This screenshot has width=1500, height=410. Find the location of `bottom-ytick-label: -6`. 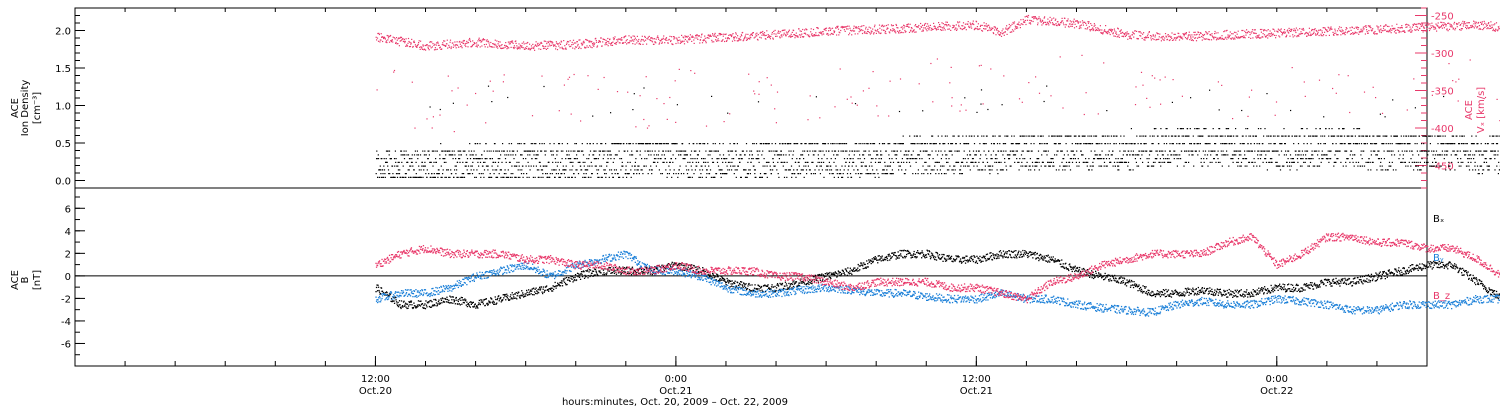

bottom-ytick-label: -6 is located at coordinates (66, 344).